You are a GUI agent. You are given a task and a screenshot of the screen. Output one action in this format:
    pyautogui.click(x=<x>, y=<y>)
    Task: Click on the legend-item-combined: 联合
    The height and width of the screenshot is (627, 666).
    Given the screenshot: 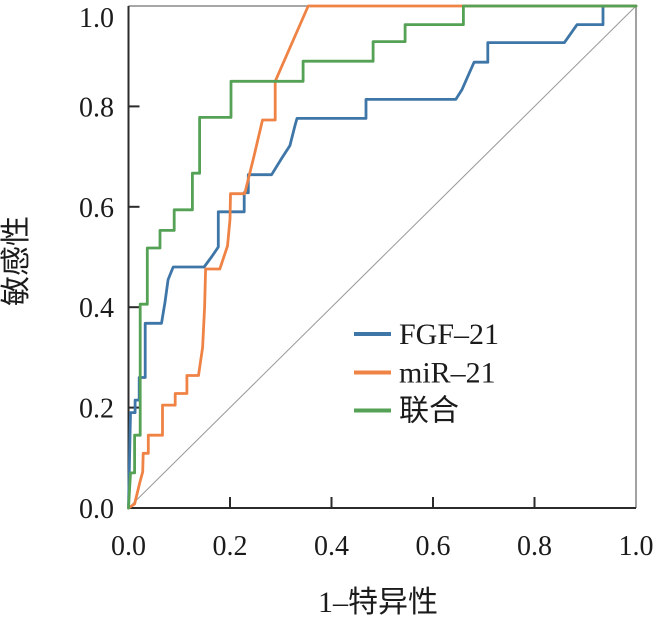 What is the action you would take?
    pyautogui.click(x=406, y=411)
    